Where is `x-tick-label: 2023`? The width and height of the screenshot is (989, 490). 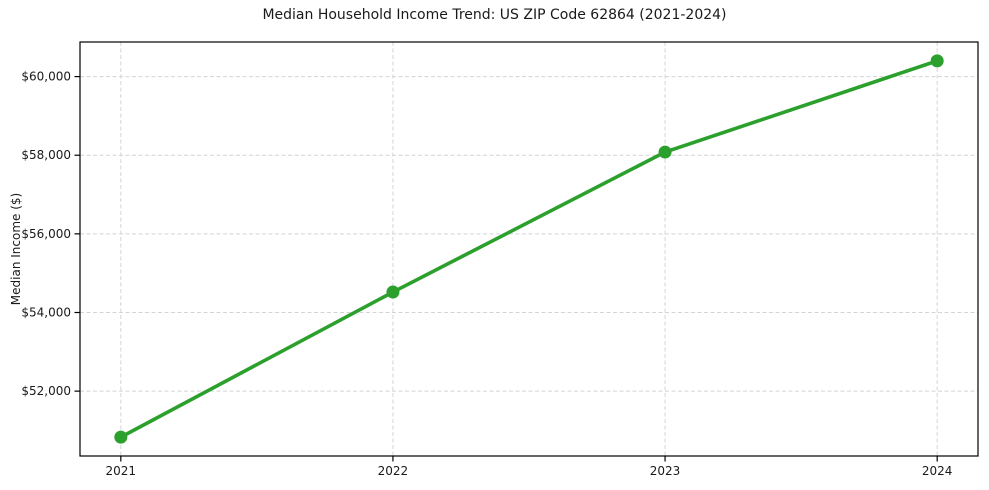 x-tick-label: 2023 is located at coordinates (665, 471).